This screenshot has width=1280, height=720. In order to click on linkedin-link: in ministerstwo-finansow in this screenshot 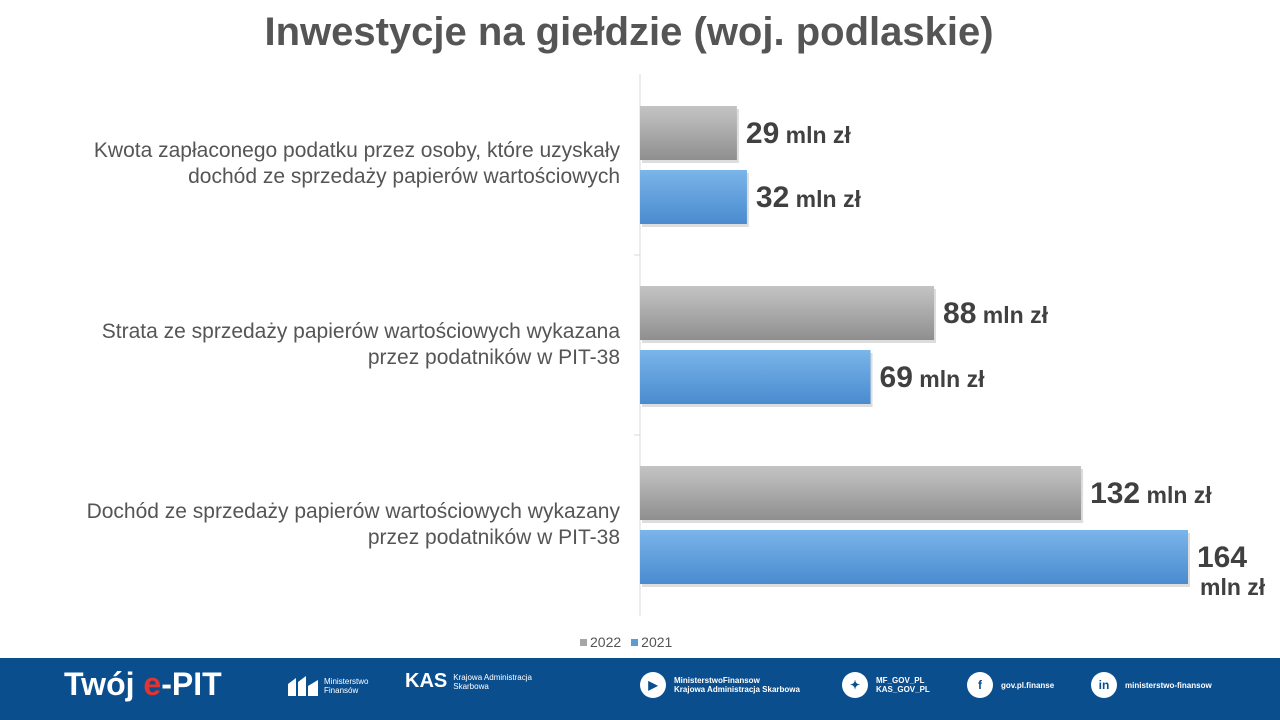, I will do `click(1151, 685)`.